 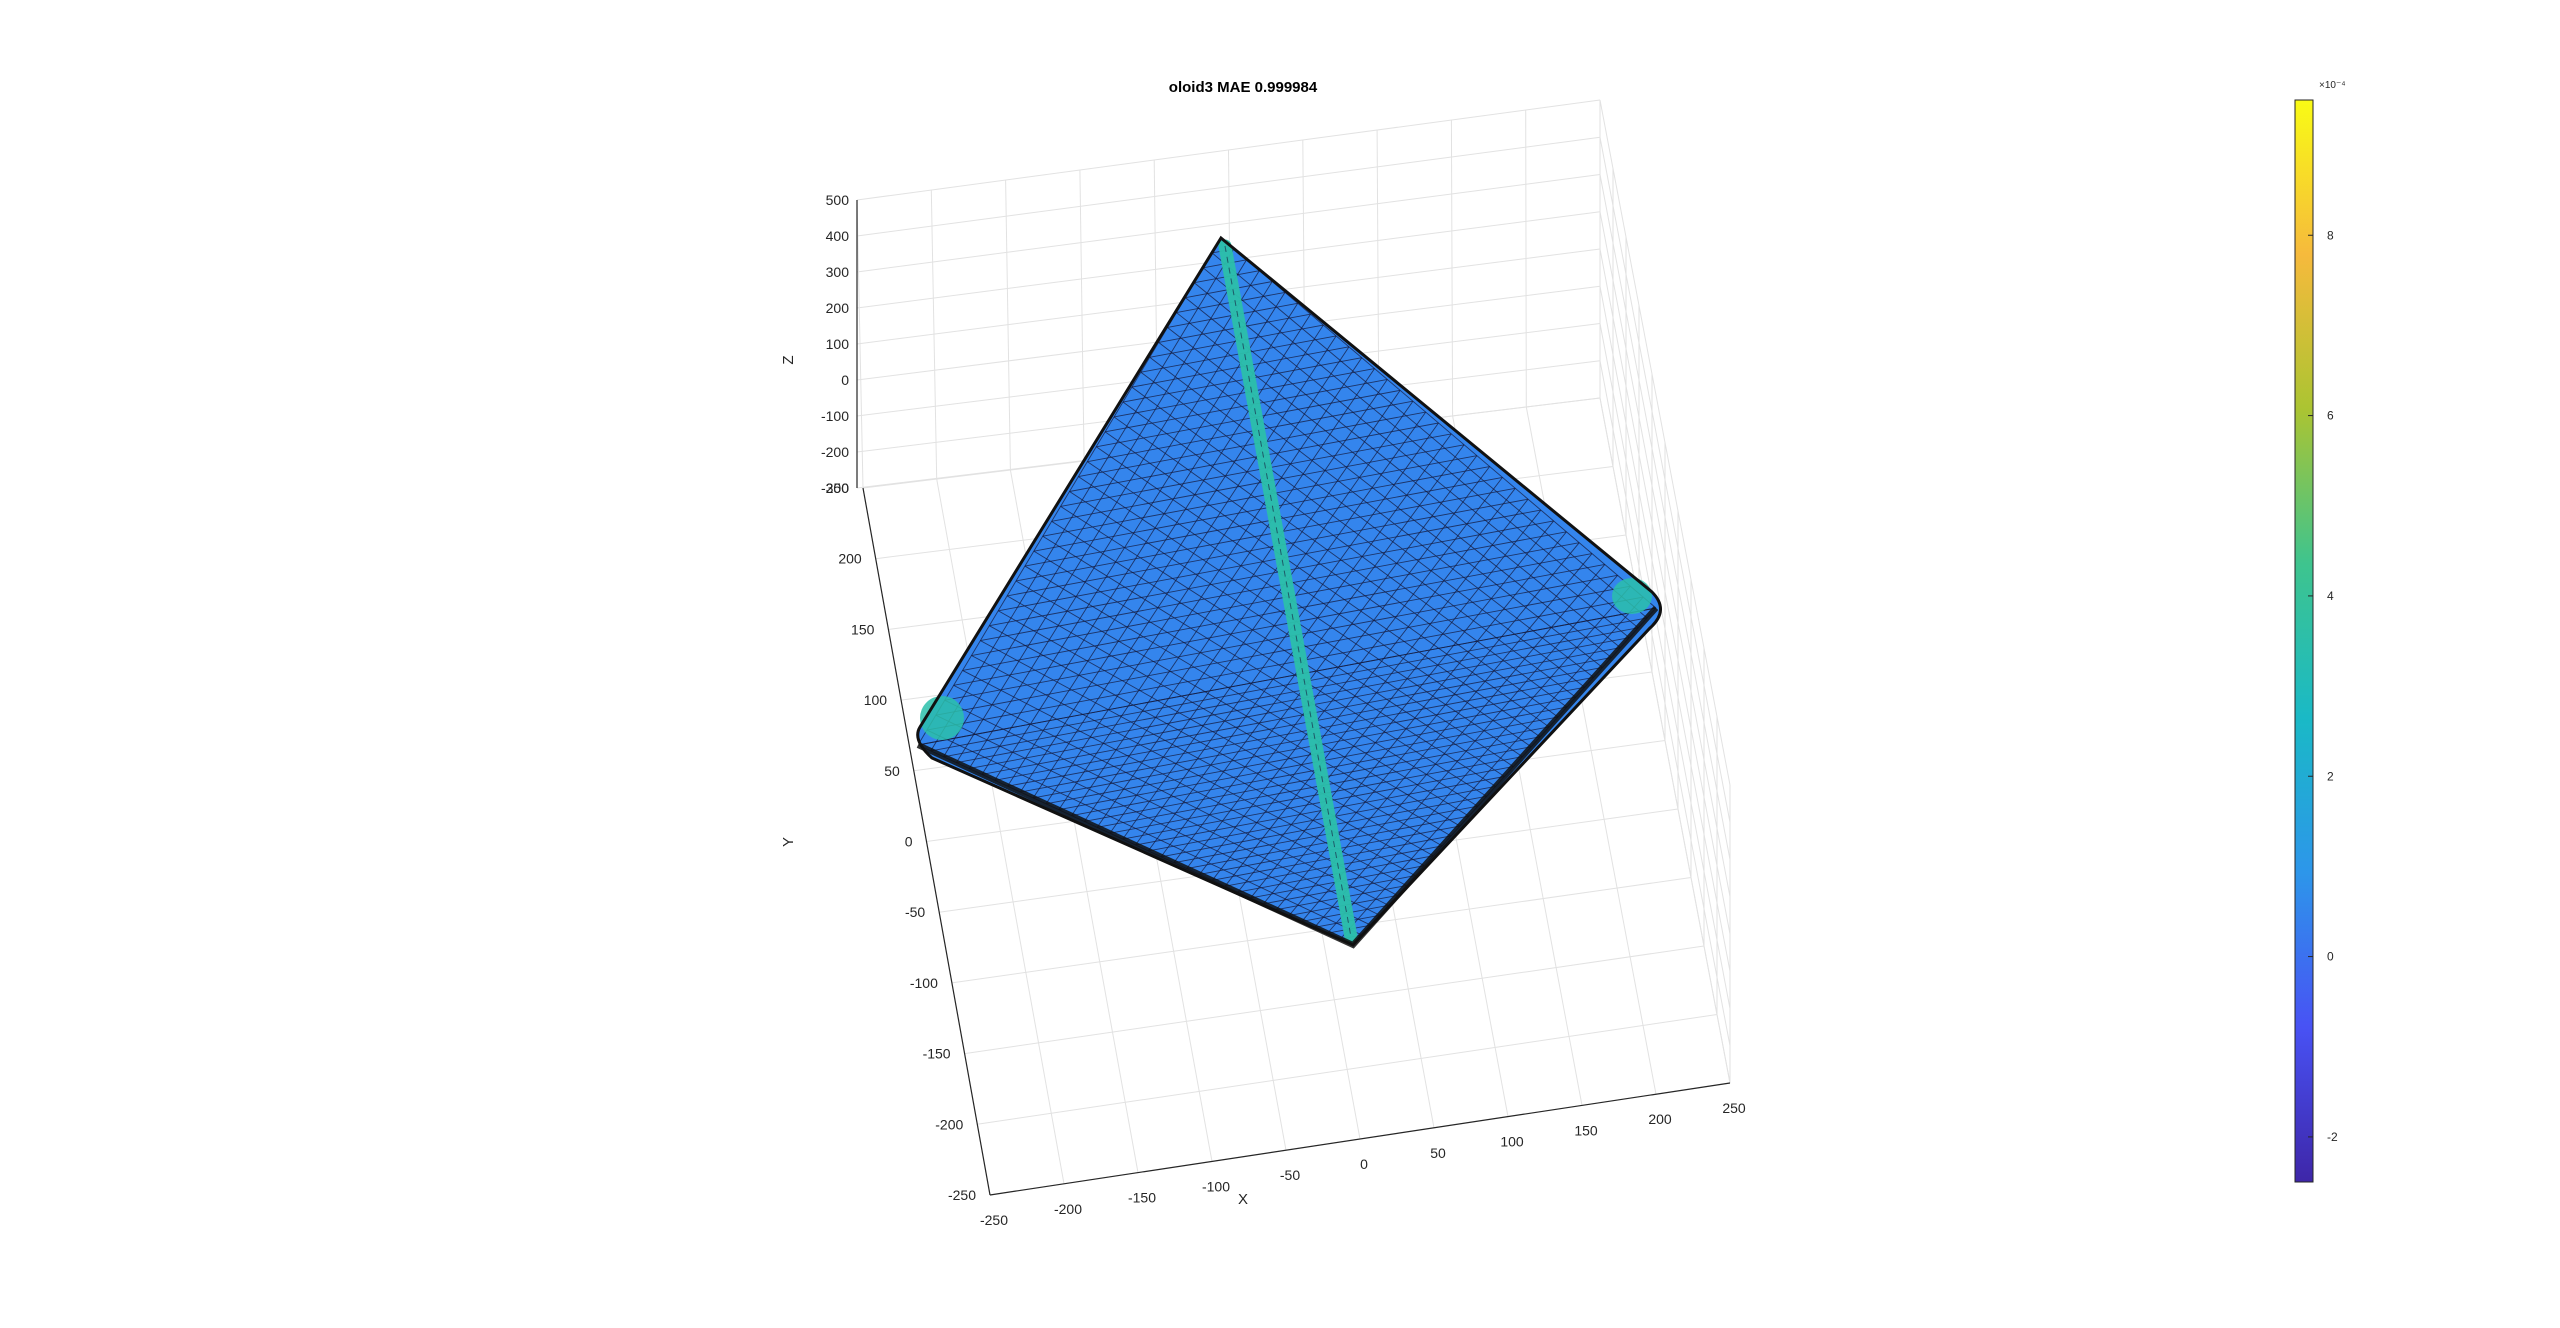 What do you see at coordinates (2330, 776) in the screenshot?
I see `colorbar-tick-label: 2` at bounding box center [2330, 776].